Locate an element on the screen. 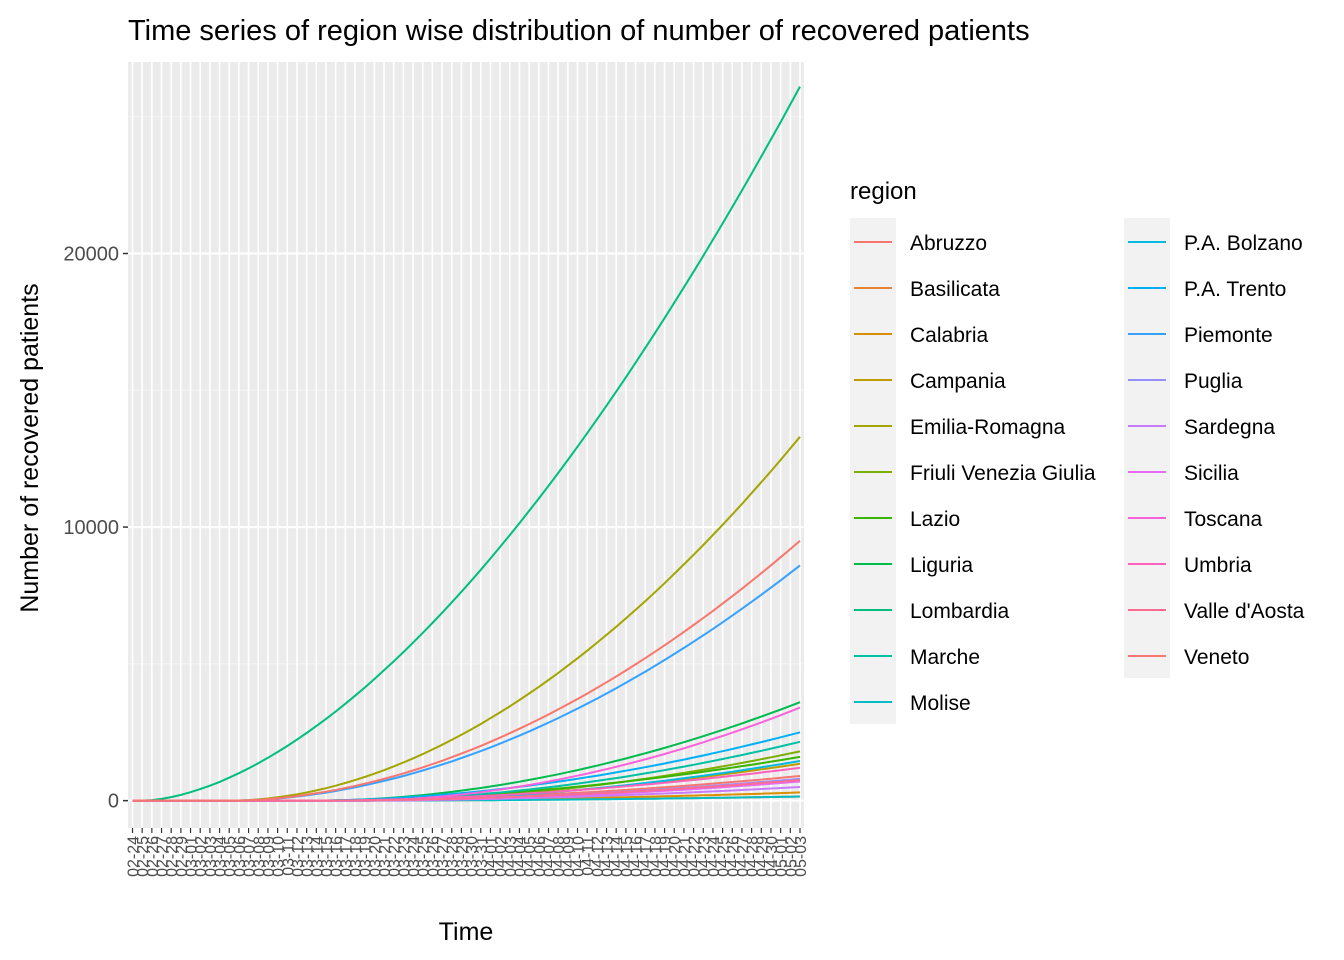 The image size is (1344, 960). x-tick-label: 03-18 is located at coordinates (356, 856).